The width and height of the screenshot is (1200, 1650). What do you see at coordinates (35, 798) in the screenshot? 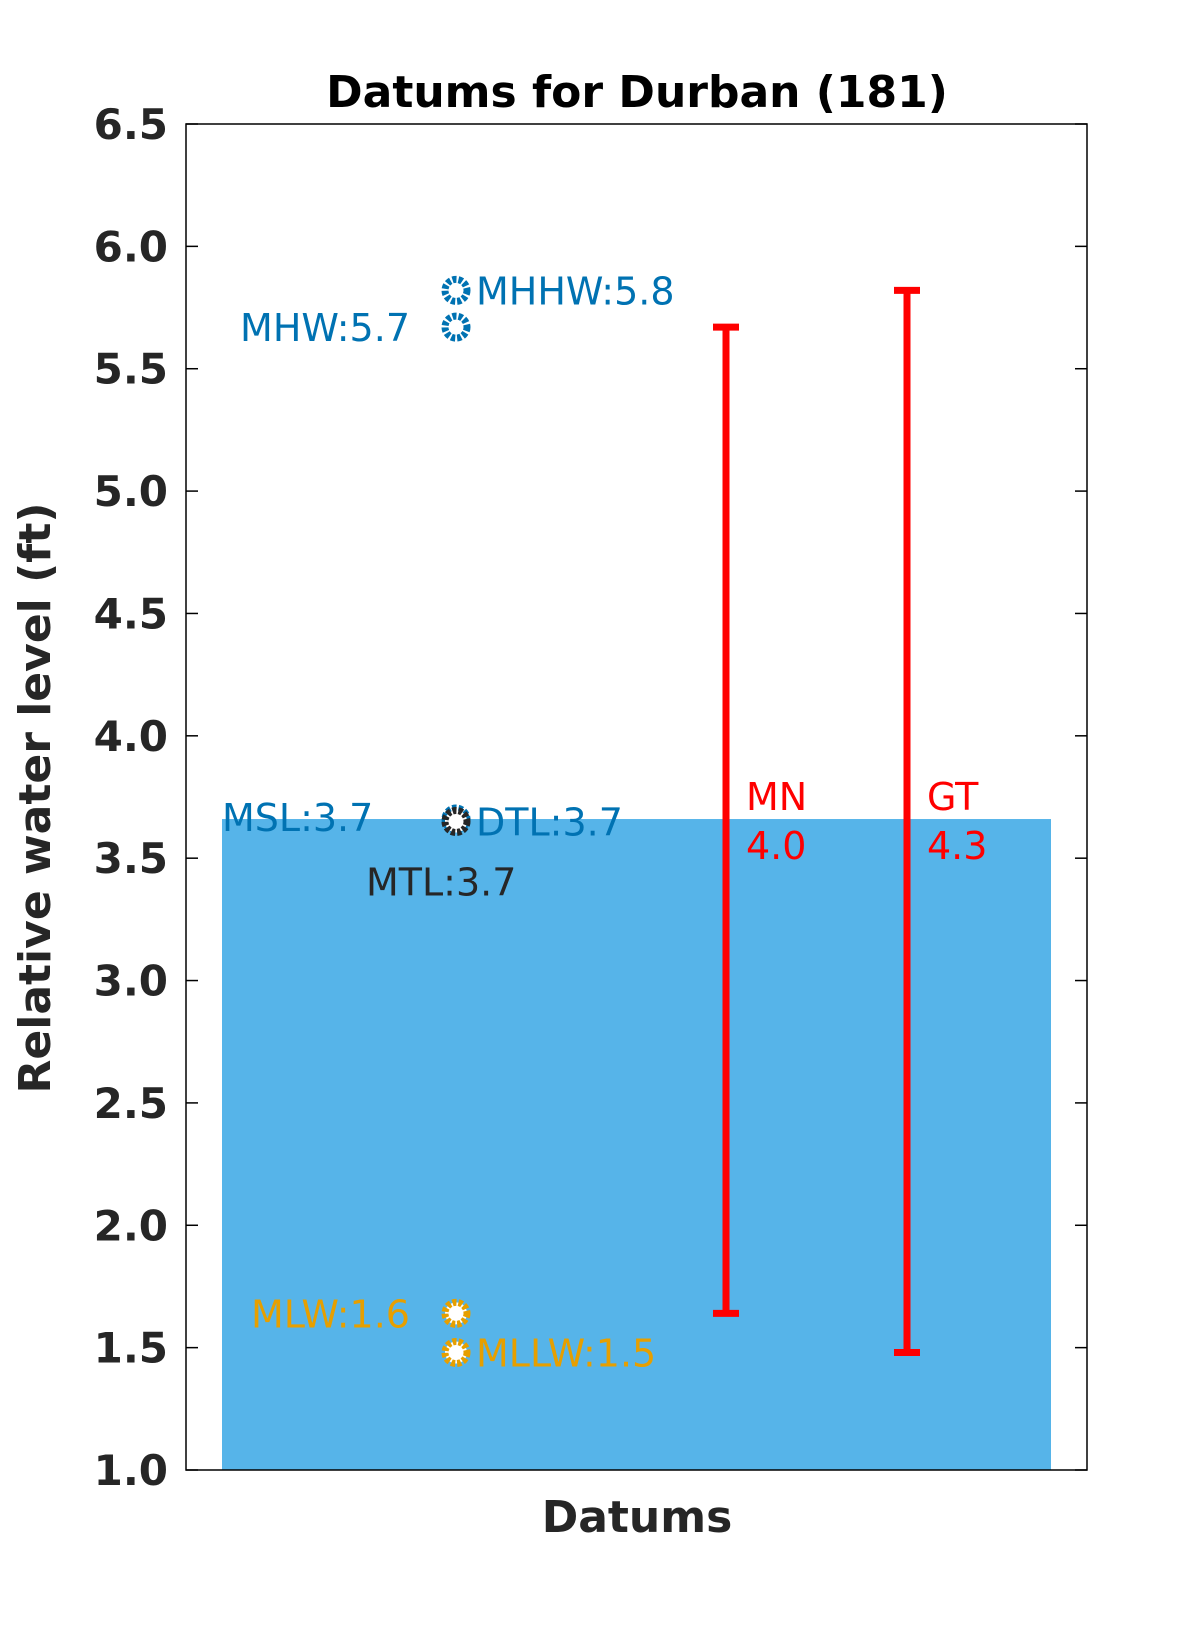
I see `y-axis-label: Relative water level (ft)` at bounding box center [35, 798].